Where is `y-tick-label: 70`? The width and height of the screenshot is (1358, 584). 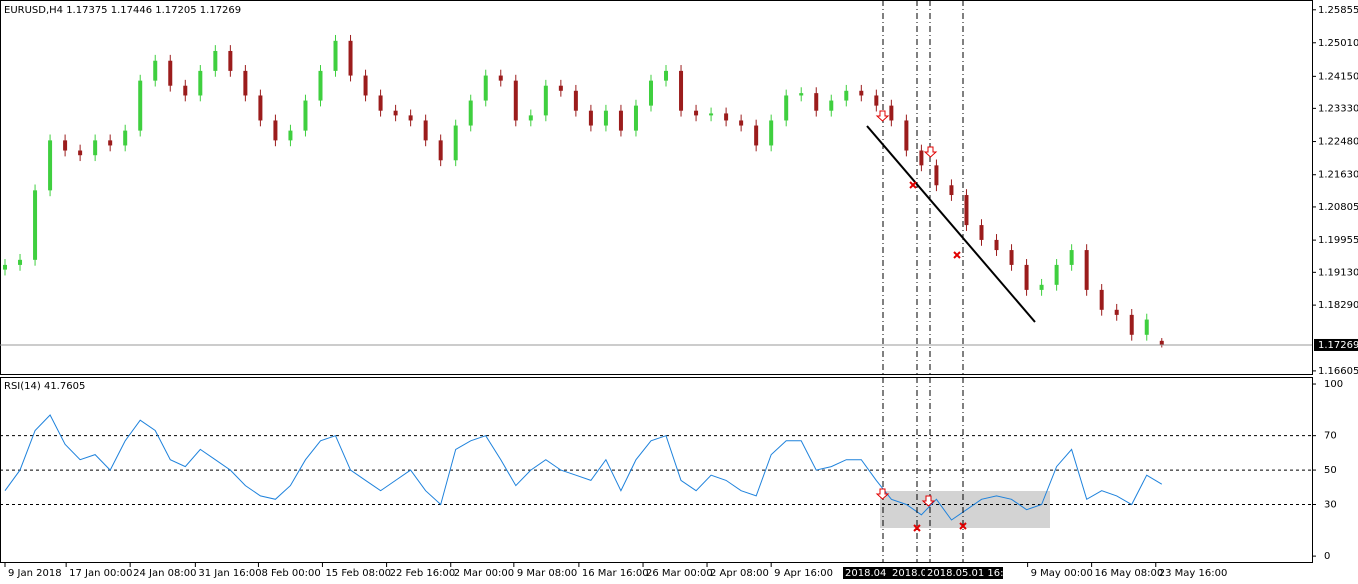 y-tick-label: 70 is located at coordinates (1330, 436).